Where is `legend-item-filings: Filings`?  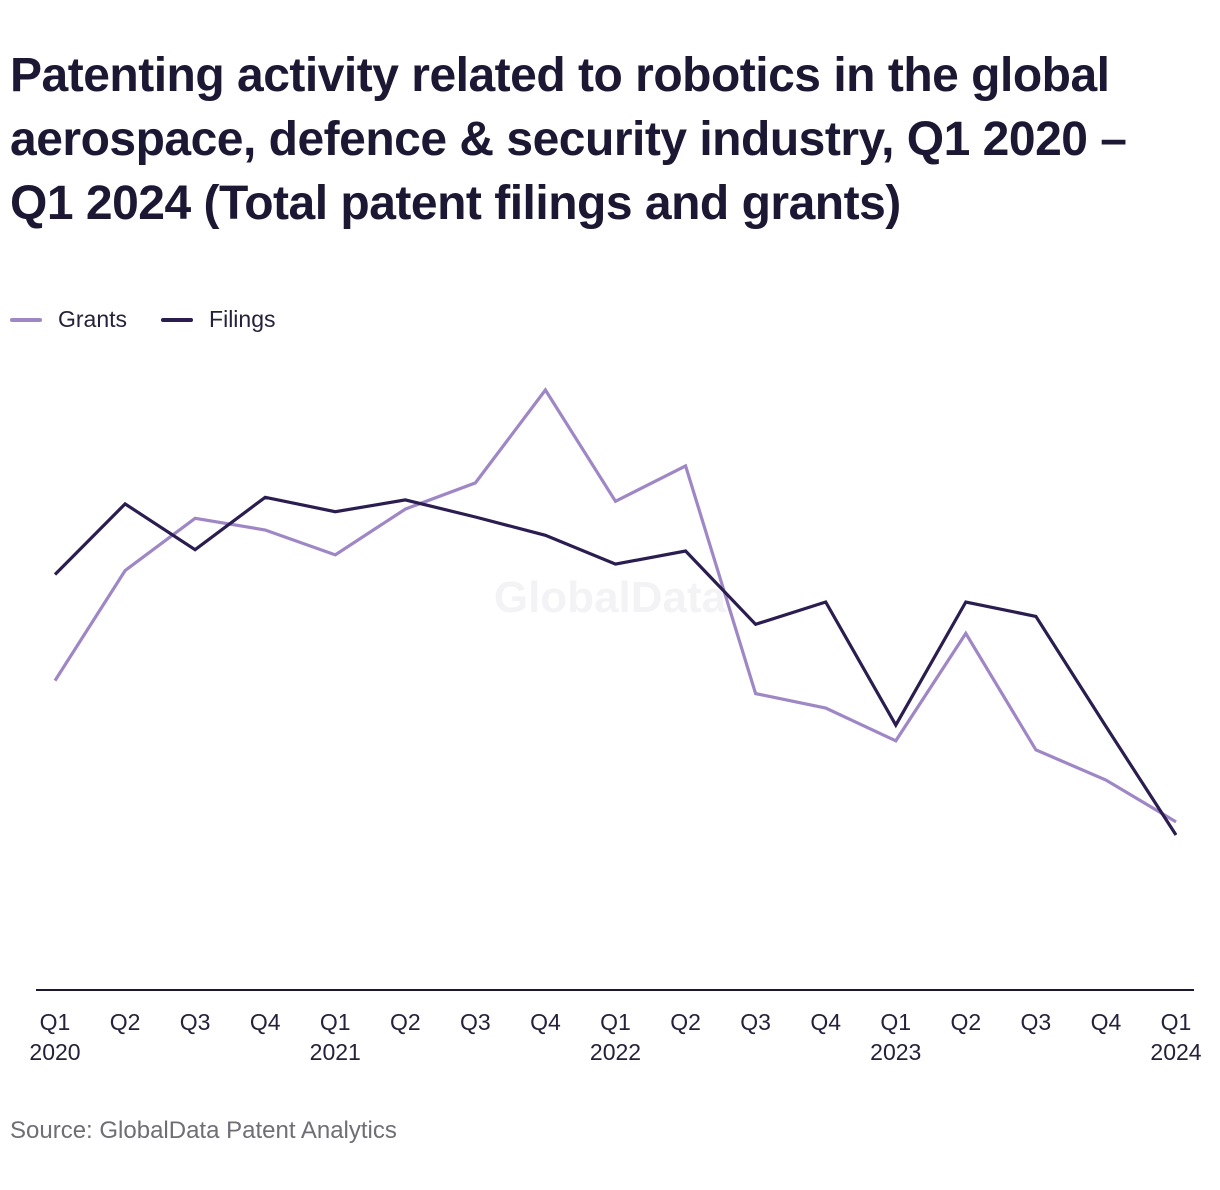 legend-item-filings: Filings is located at coordinates (218, 319).